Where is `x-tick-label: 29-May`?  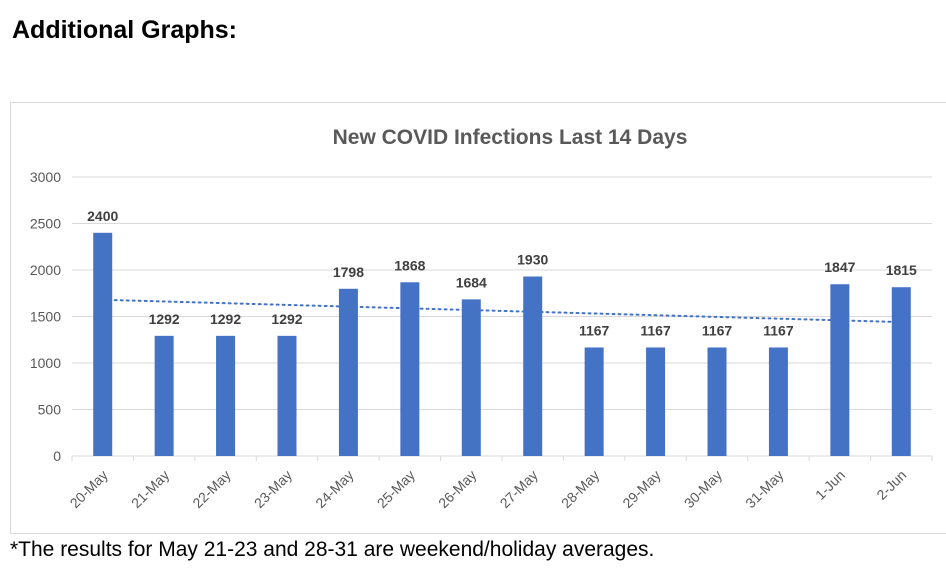 x-tick-label: 29-May is located at coordinates (641, 489).